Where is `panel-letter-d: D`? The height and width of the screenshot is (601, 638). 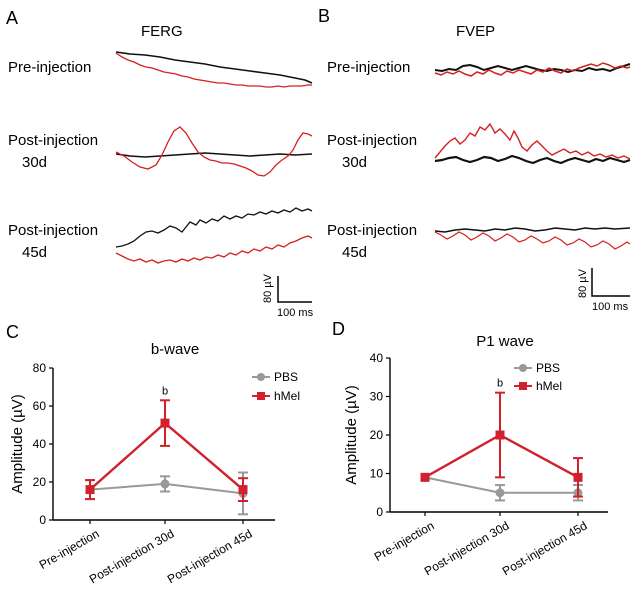
panel-letter-d: D is located at coordinates (338, 329).